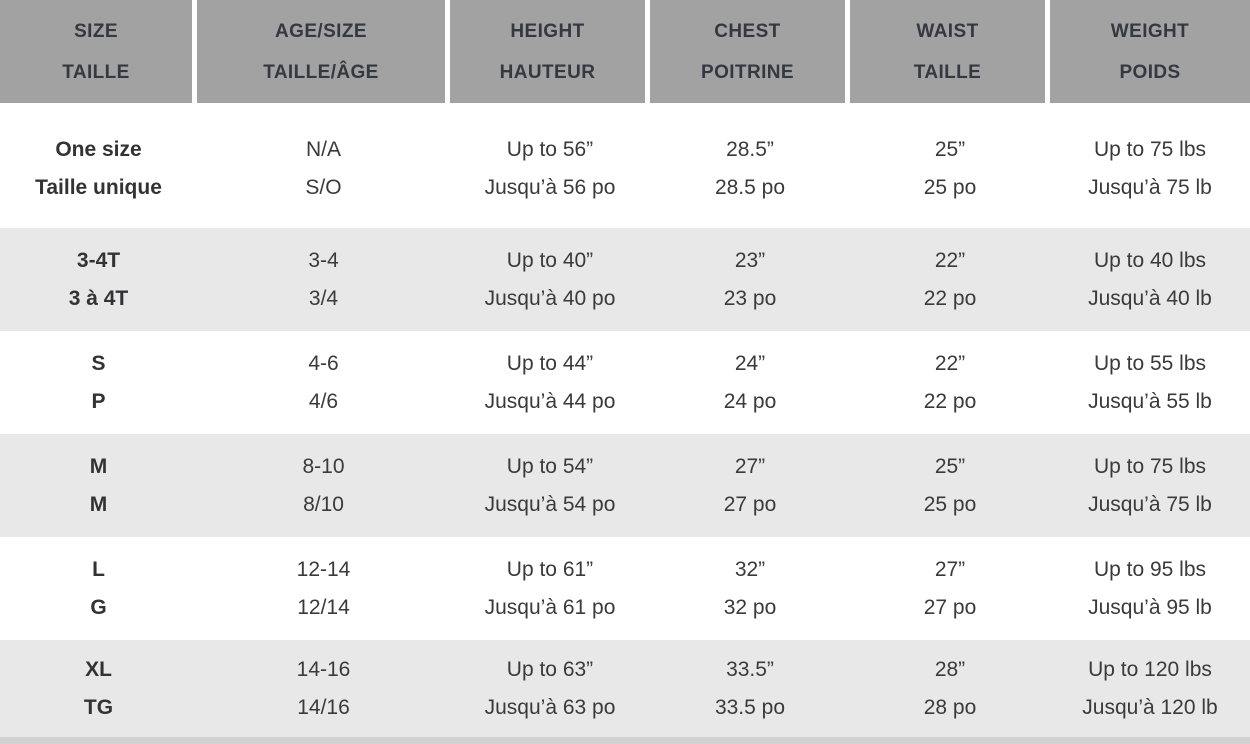  Describe the element at coordinates (550, 149) in the screenshot. I see `cell-value-en: Up to 56”` at that location.